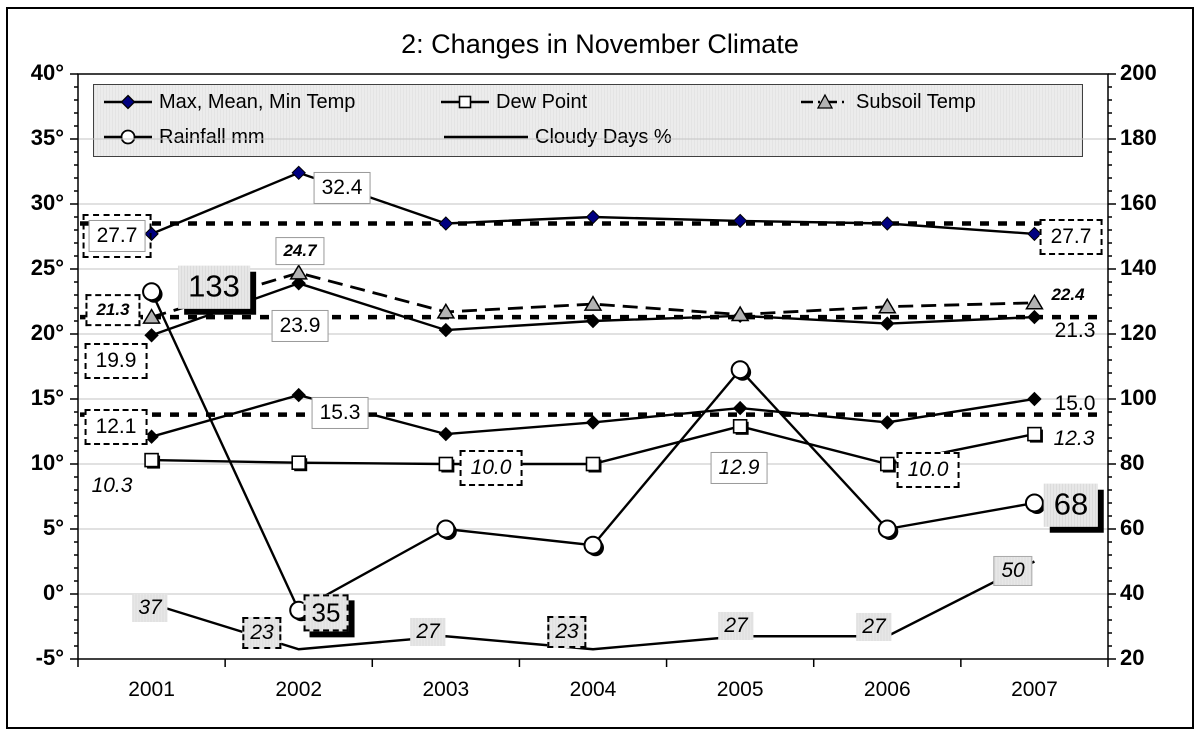 This screenshot has width=1200, height=734. I want to click on legend-rainfall-mm-icon, so click(128, 137).